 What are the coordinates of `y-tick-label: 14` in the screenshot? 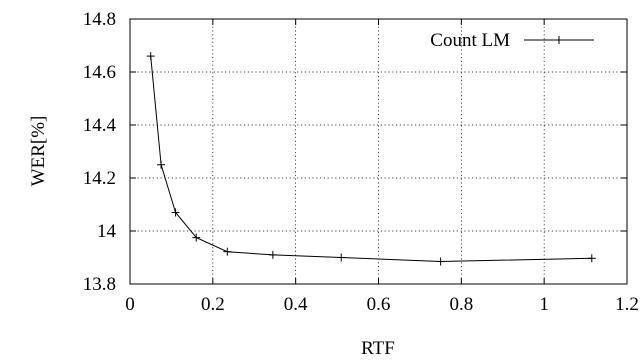 It's located at (107, 231).